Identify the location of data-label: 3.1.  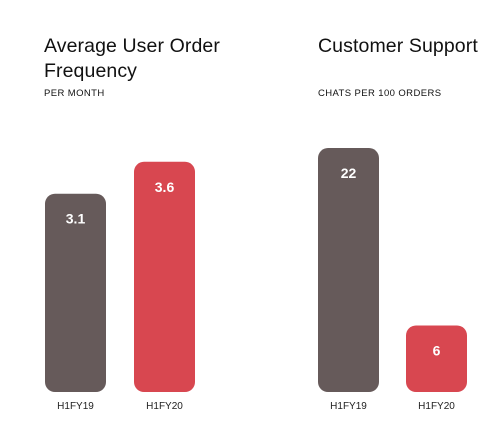
(76, 219).